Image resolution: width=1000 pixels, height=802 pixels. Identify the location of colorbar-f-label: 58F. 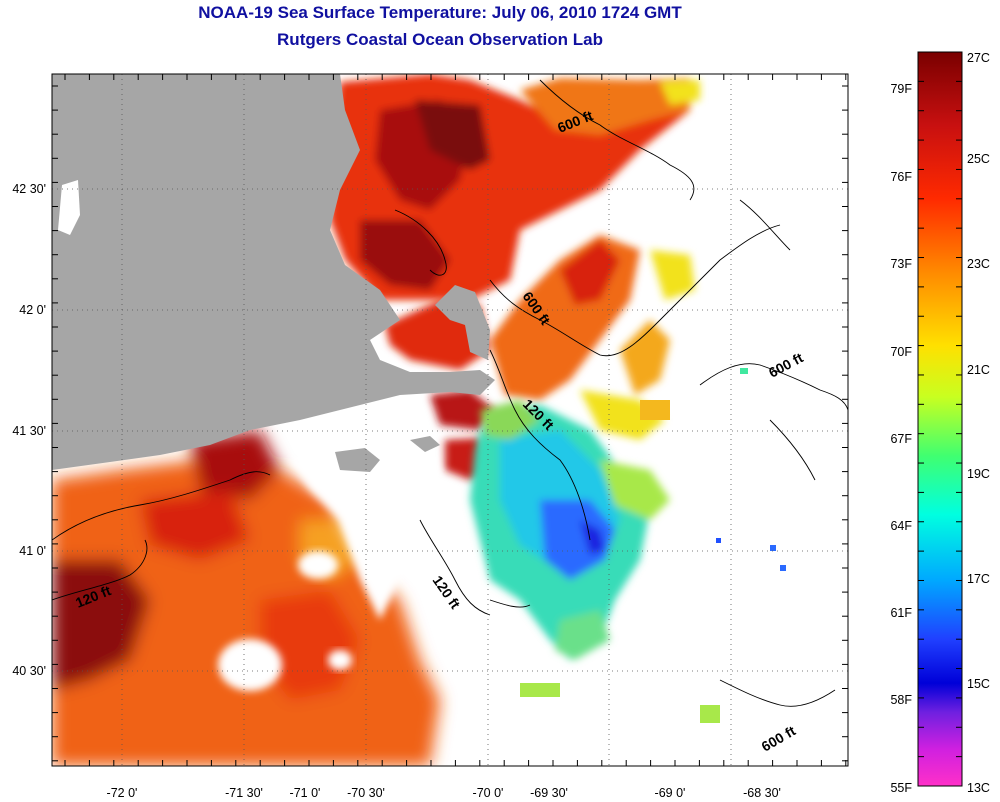
(901, 700).